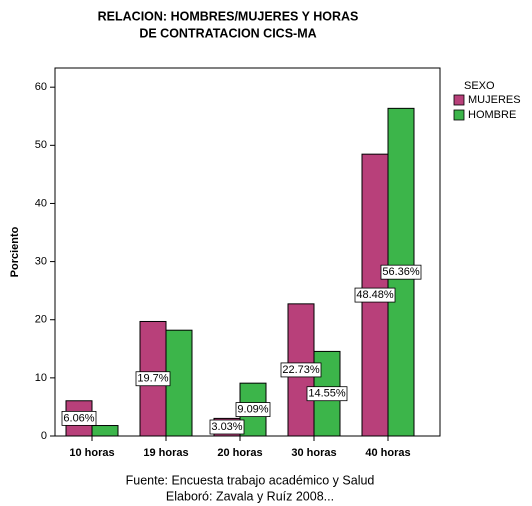  Describe the element at coordinates (387, 453) in the screenshot. I see `x-tick-label: 40 horas` at that location.